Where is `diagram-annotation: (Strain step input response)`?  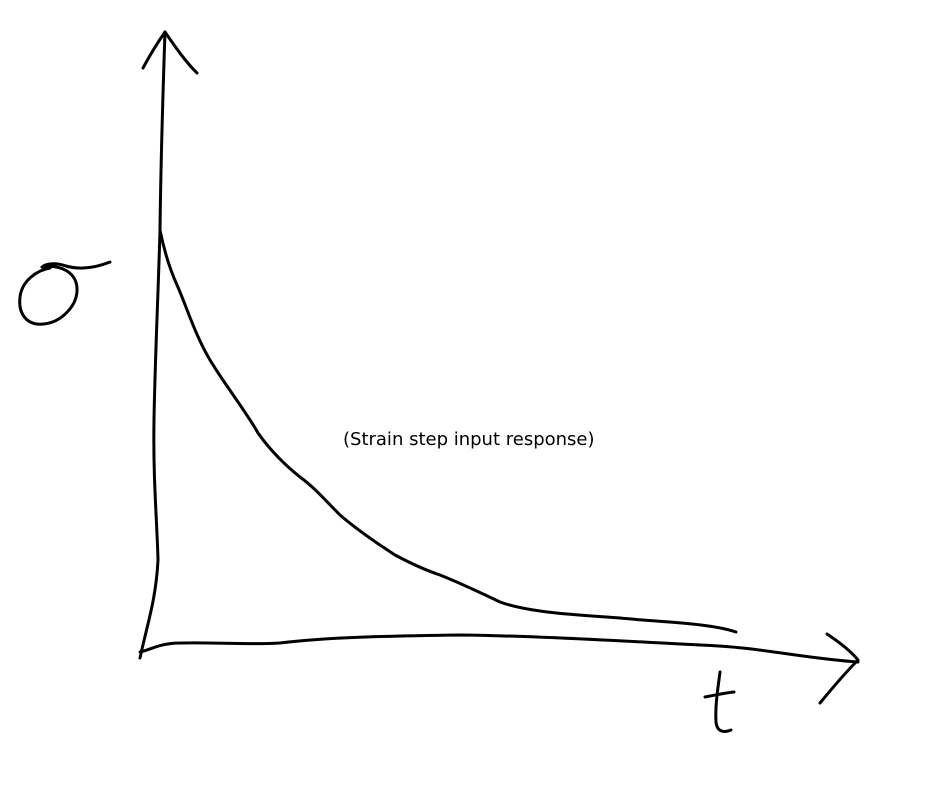
diagram-annotation: (Strain step input response) is located at coordinates (469, 439).